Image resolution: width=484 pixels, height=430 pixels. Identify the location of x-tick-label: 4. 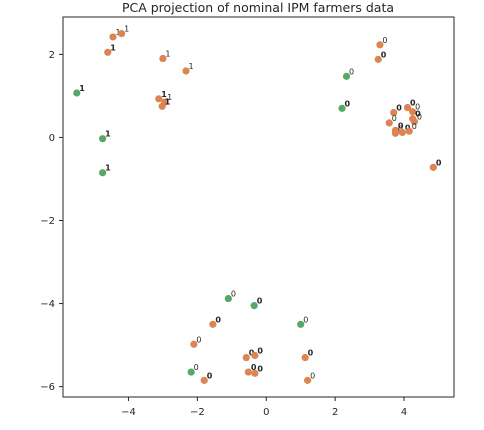
(404, 412).